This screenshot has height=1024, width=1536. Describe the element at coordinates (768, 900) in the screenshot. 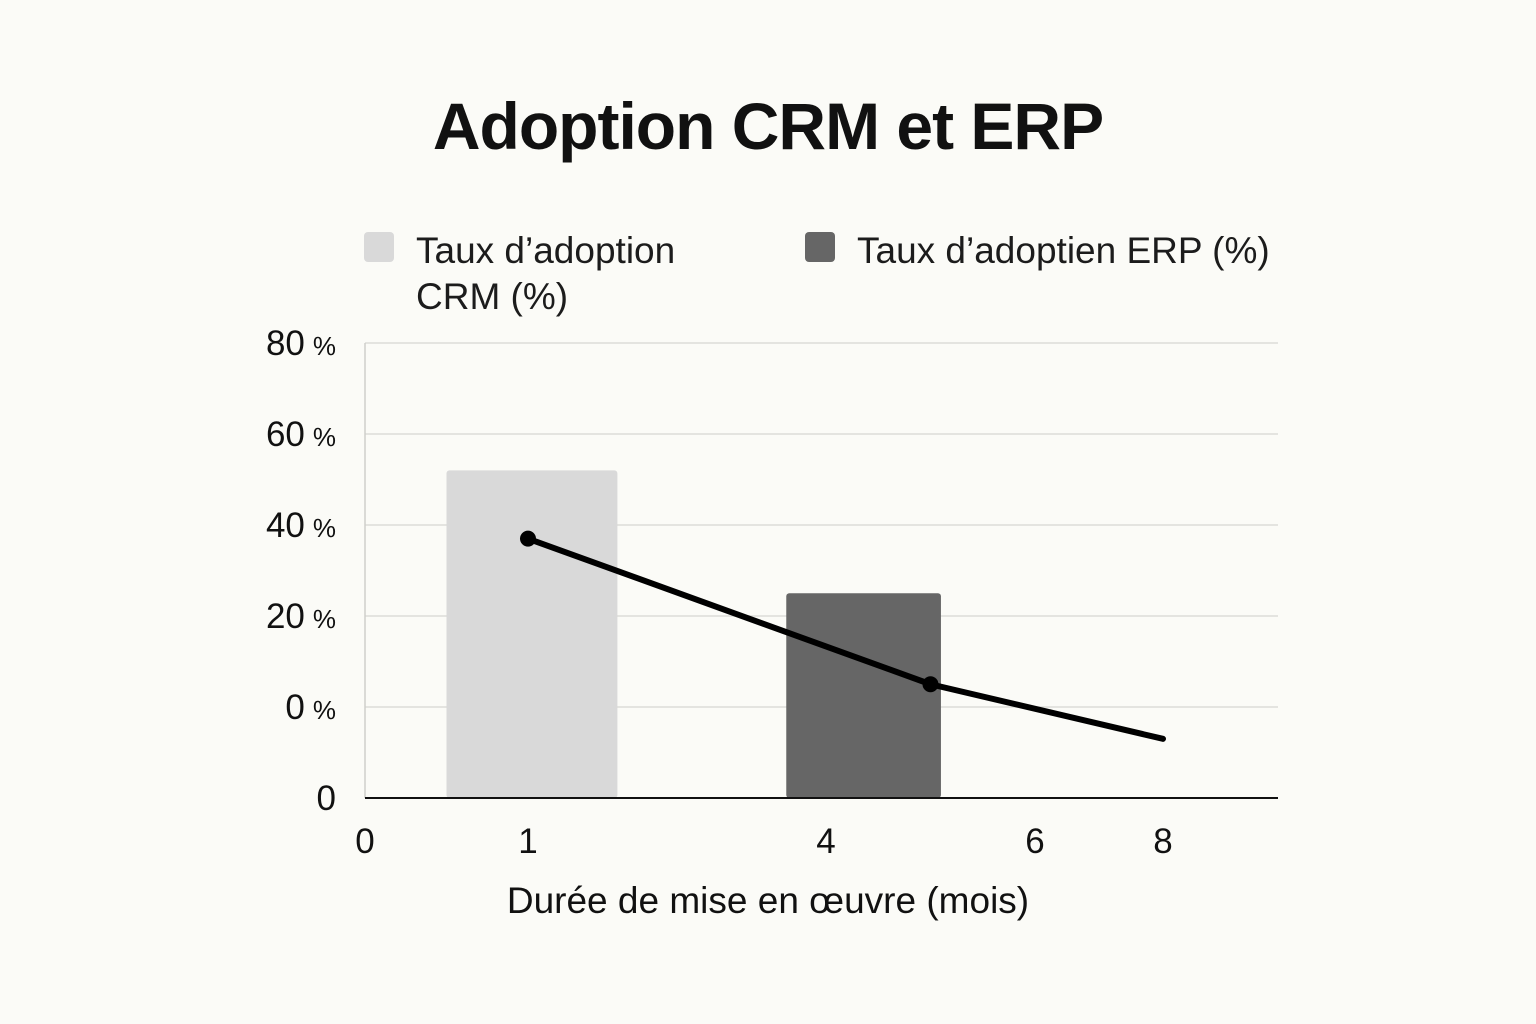

I see `x-axis-title: Durée de mise en œuvre (mois)` at that location.